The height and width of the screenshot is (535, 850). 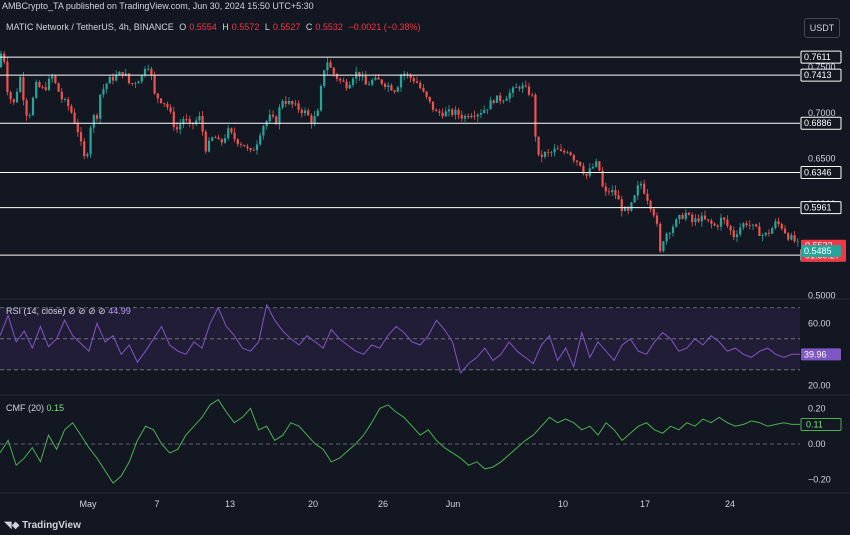 What do you see at coordinates (400, 338) in the screenshot?
I see `rsi-line` at bounding box center [400, 338].